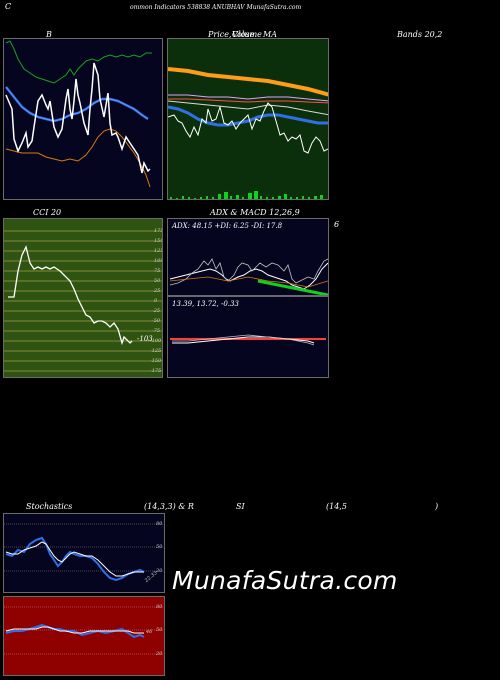 The height and width of the screenshot is (680, 500). I want to click on rsi-line-blue, so click(75, 631).